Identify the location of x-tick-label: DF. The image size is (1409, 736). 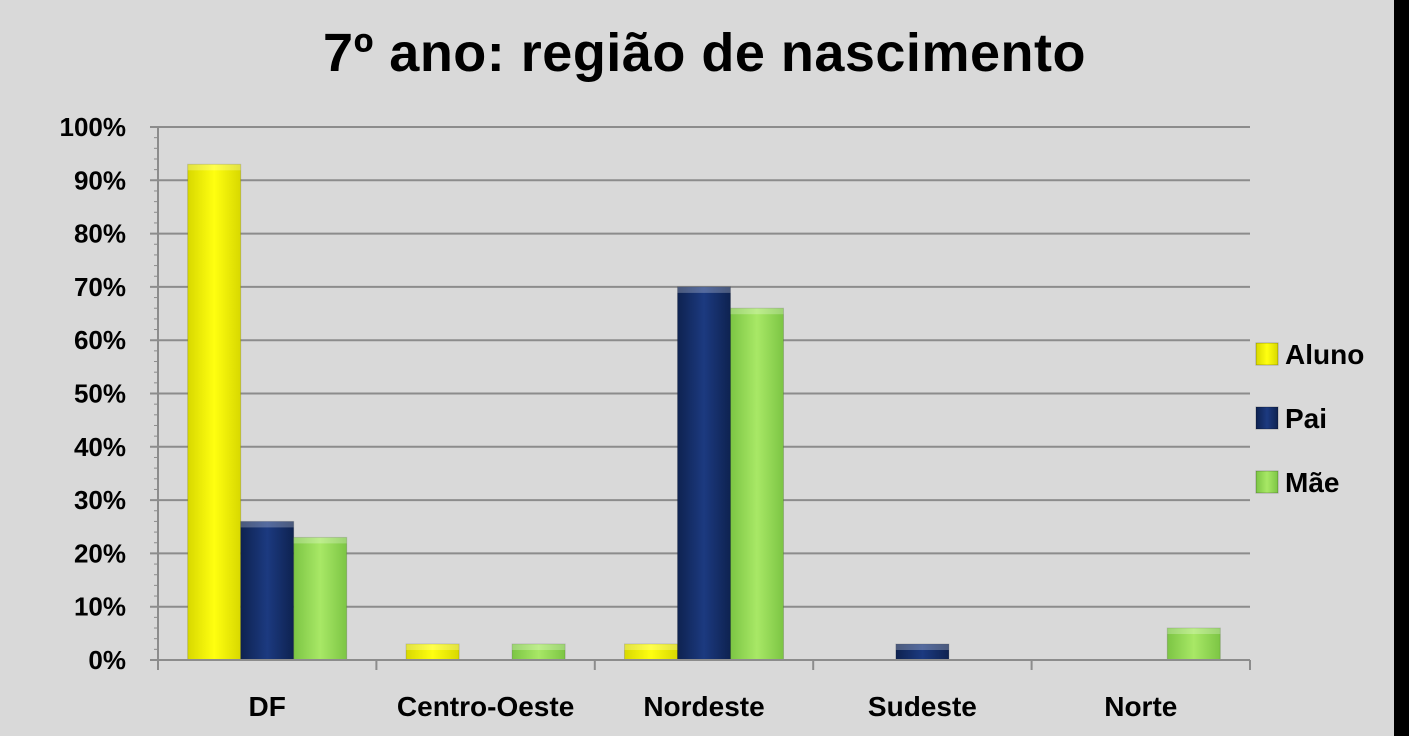
(267, 706).